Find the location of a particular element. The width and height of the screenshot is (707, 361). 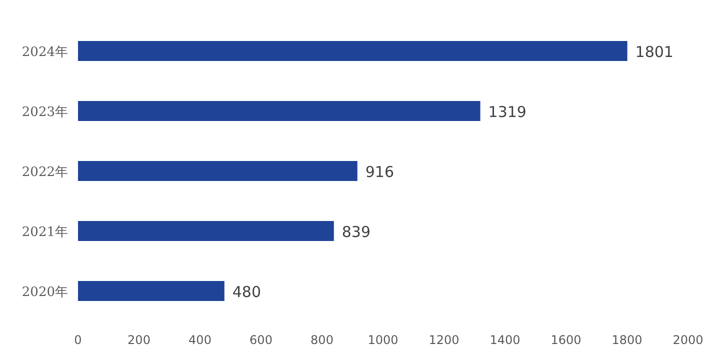

data-label: 839 is located at coordinates (356, 232).